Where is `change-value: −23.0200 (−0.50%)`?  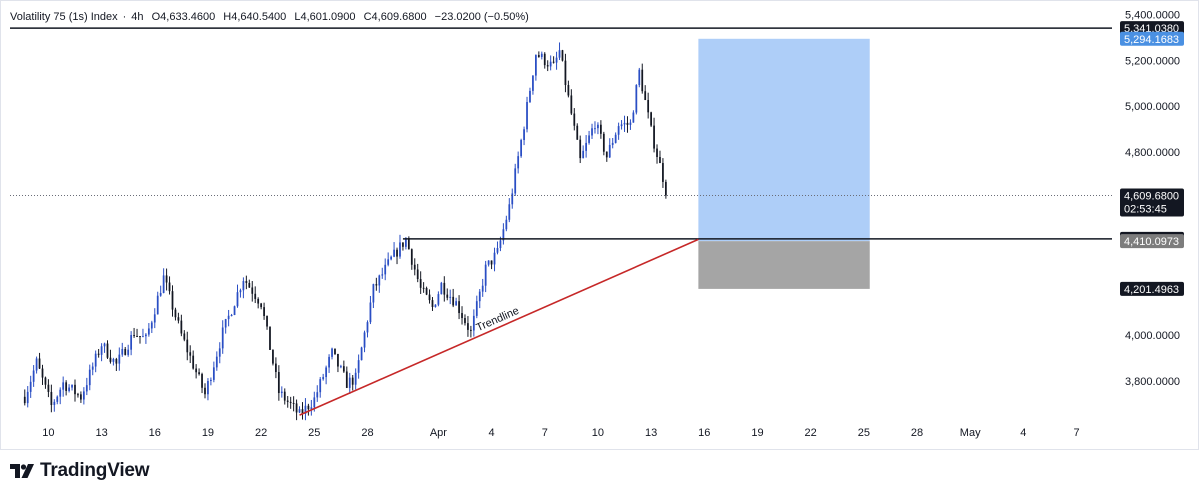 change-value: −23.0200 (−0.50%) is located at coordinates (481, 17).